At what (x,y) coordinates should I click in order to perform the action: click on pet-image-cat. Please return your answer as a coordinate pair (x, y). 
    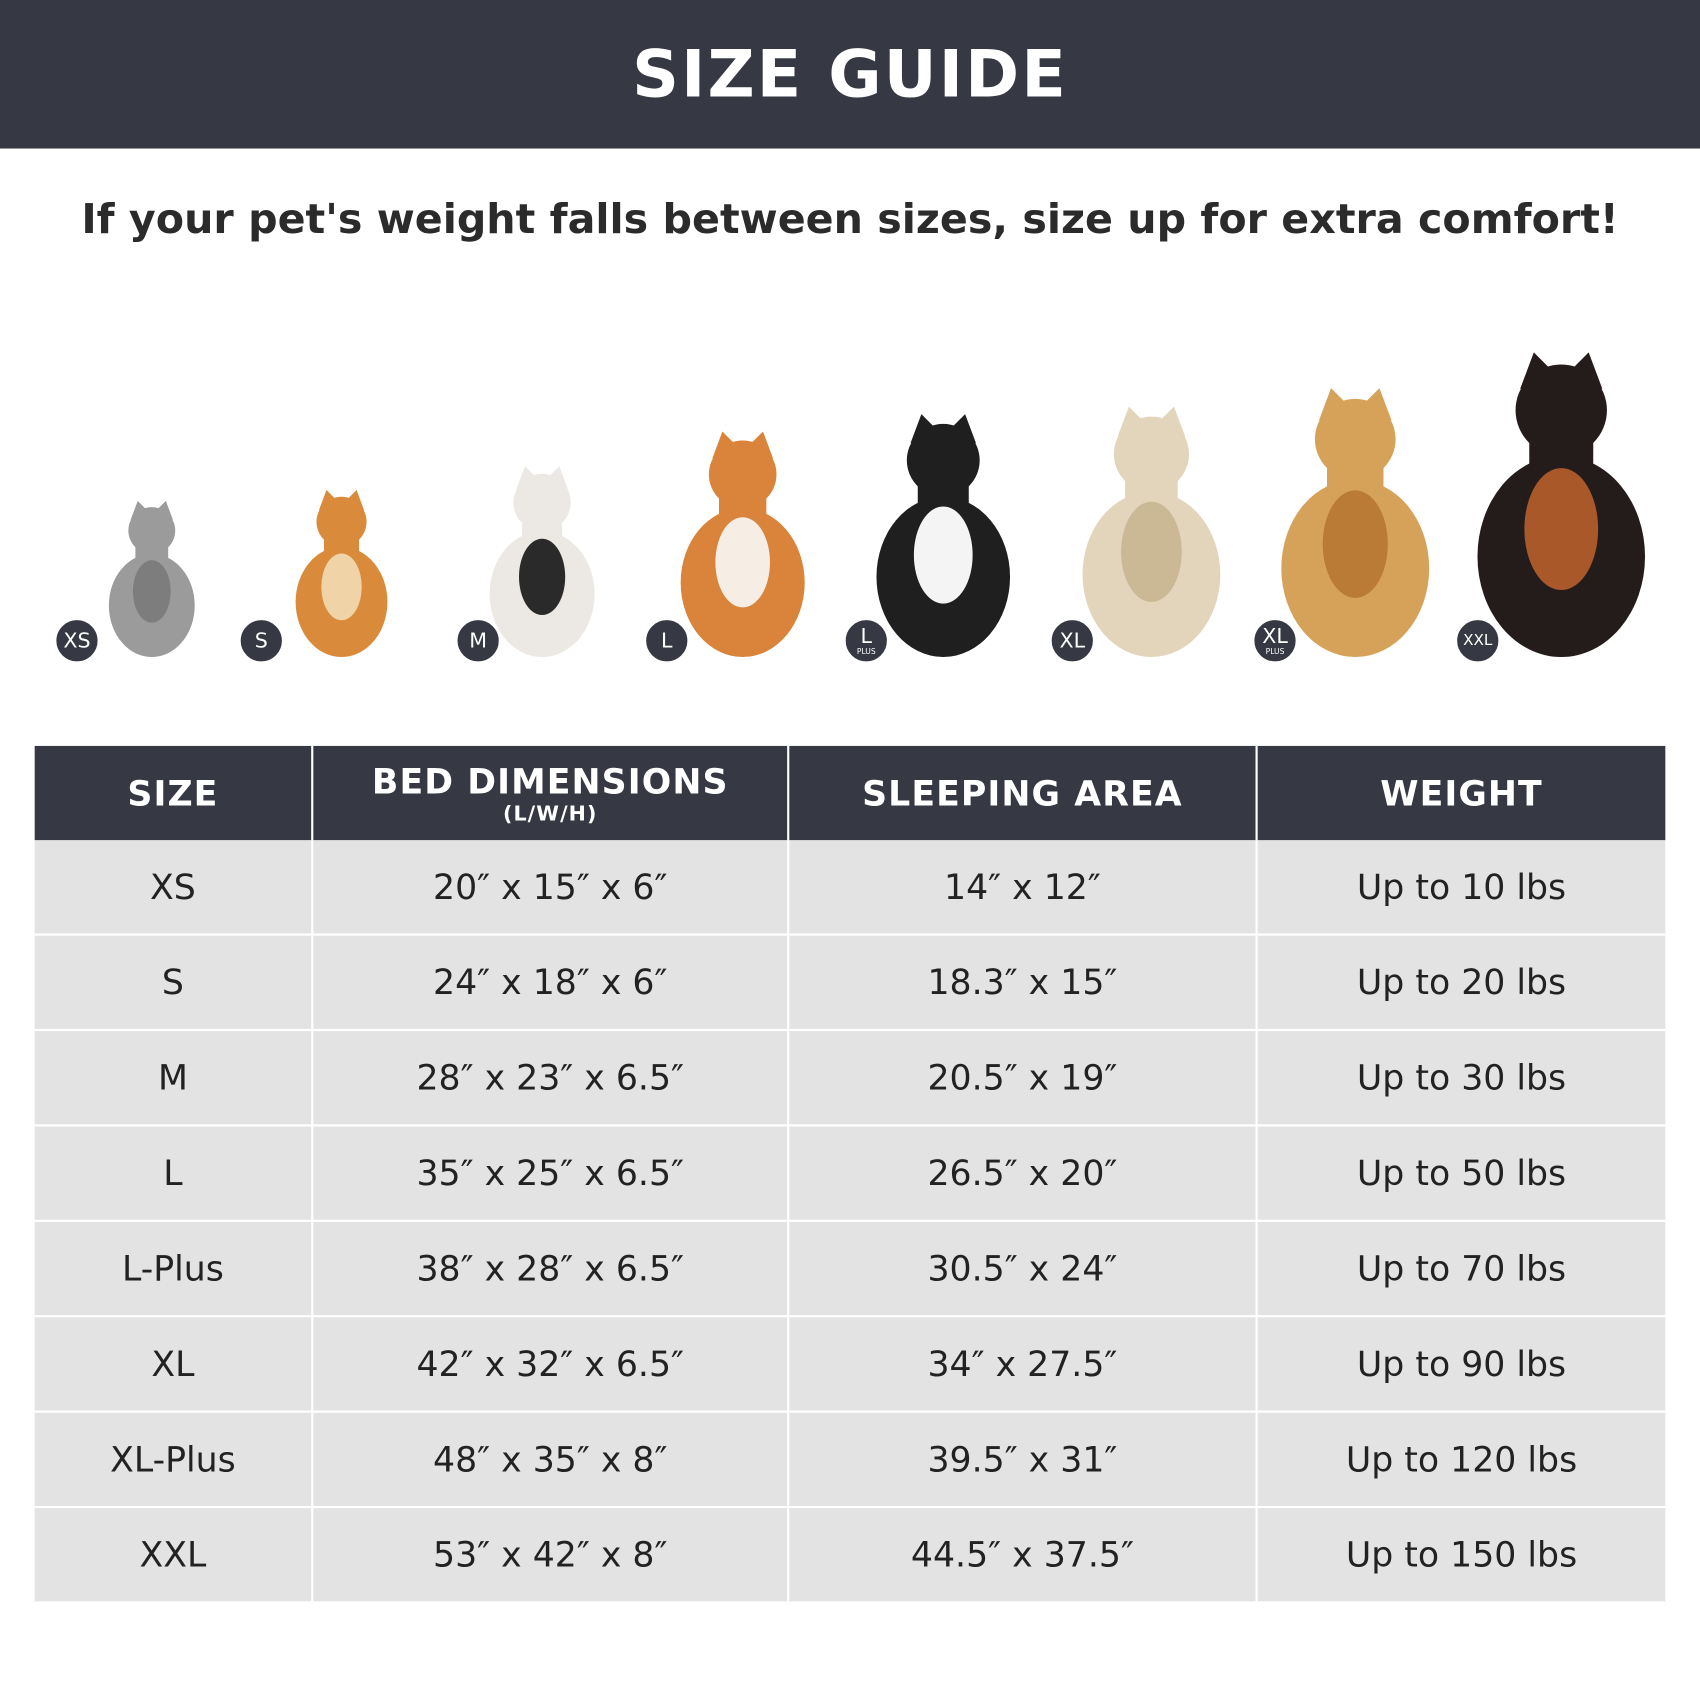
    Looking at the image, I should click on (151, 579).